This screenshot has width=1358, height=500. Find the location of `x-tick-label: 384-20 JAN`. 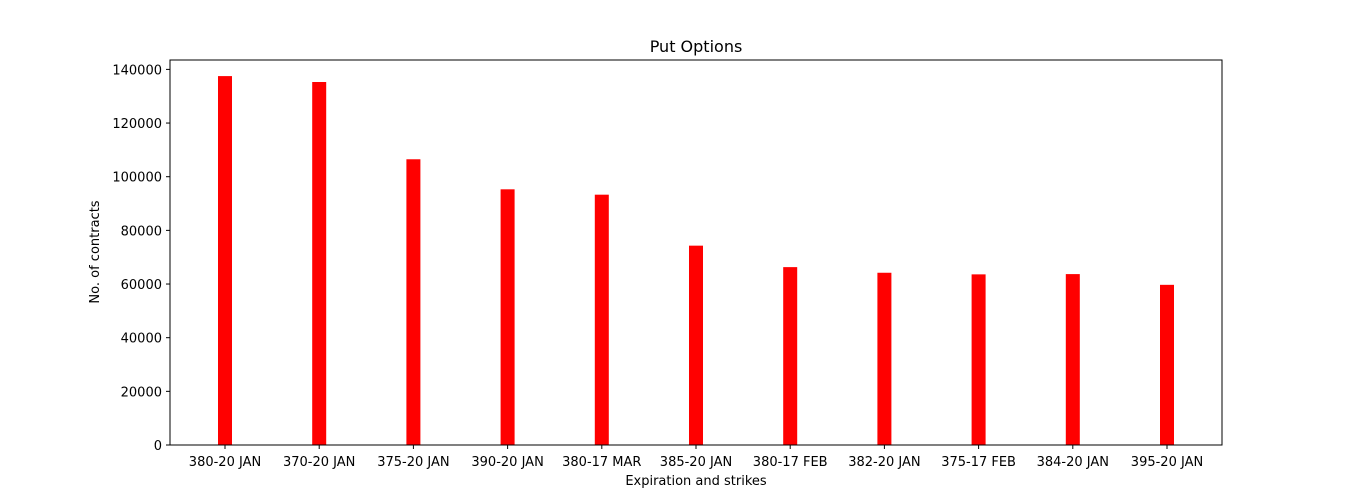

x-tick-label: 384-20 JAN is located at coordinates (1073, 462).